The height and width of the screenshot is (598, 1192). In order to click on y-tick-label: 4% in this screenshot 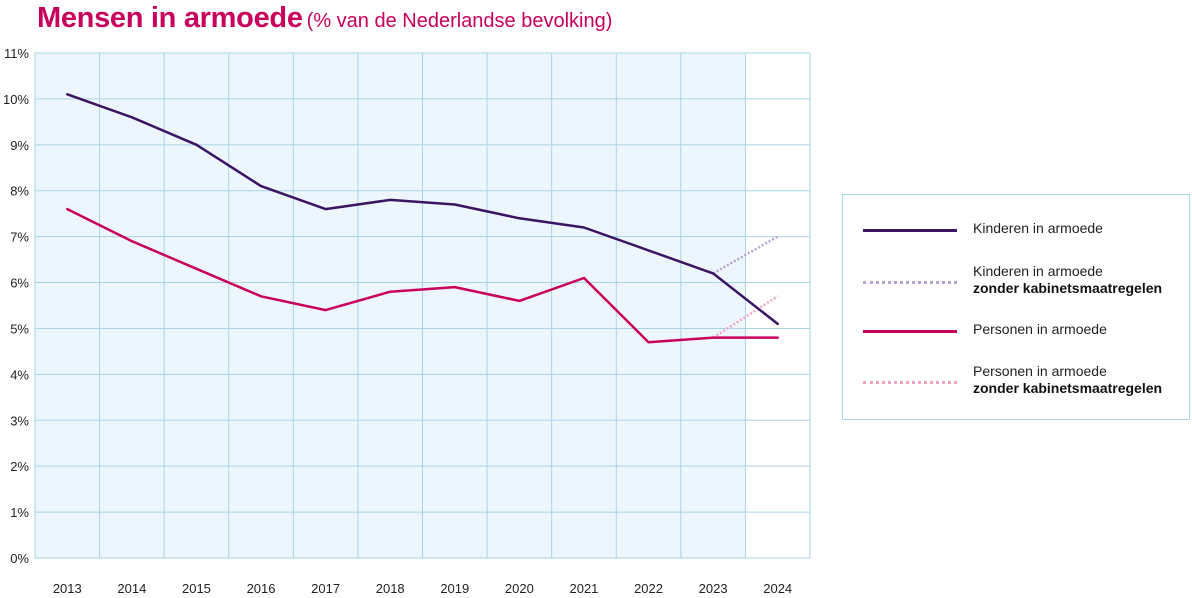, I will do `click(19, 374)`.